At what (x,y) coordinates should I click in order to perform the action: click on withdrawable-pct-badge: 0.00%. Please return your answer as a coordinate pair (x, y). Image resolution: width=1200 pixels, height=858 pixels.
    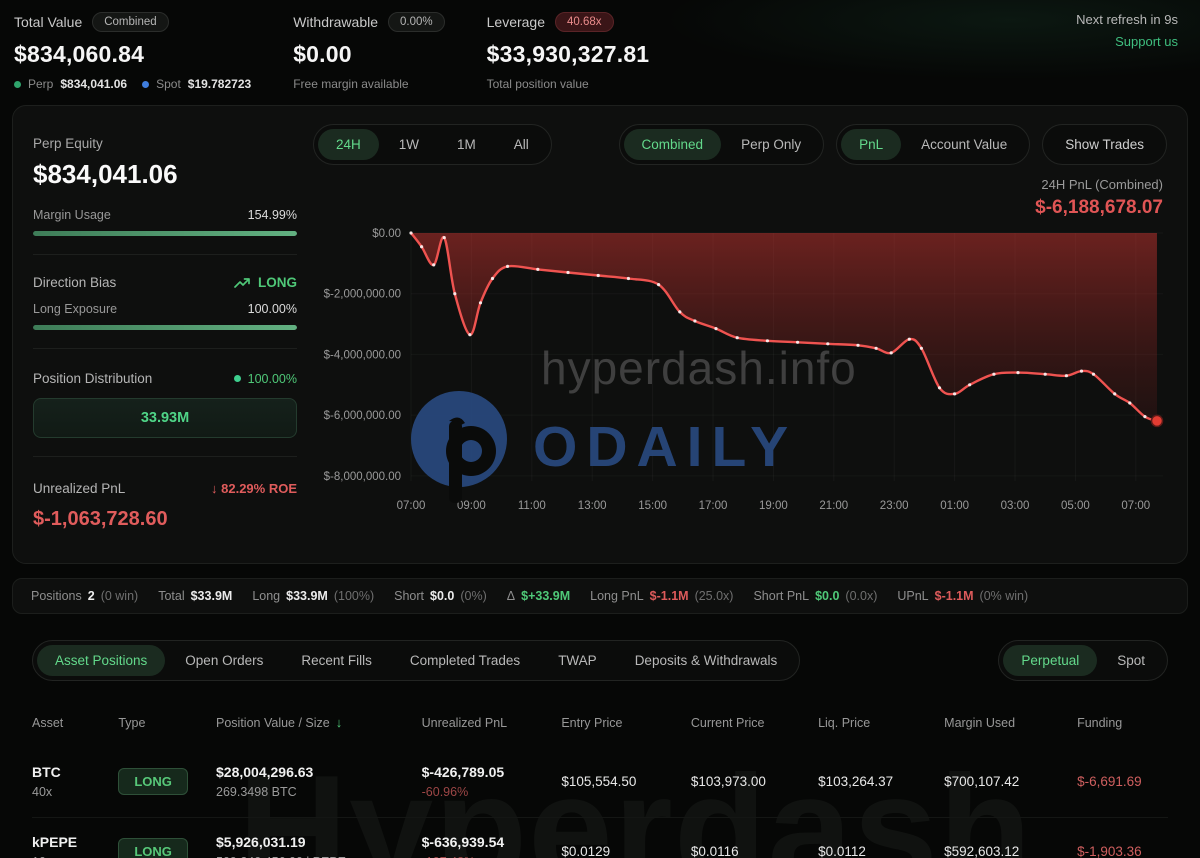
    Looking at the image, I should click on (416, 22).